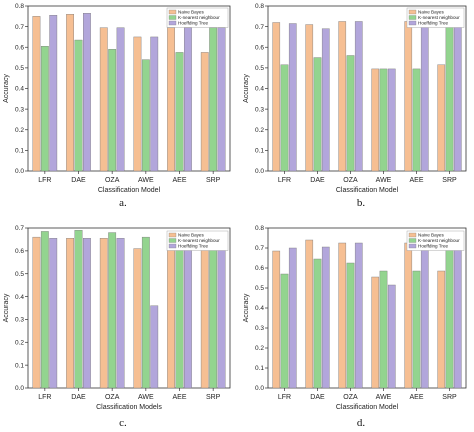  I want to click on y-tick-label: 0.7, so click(259, 27).